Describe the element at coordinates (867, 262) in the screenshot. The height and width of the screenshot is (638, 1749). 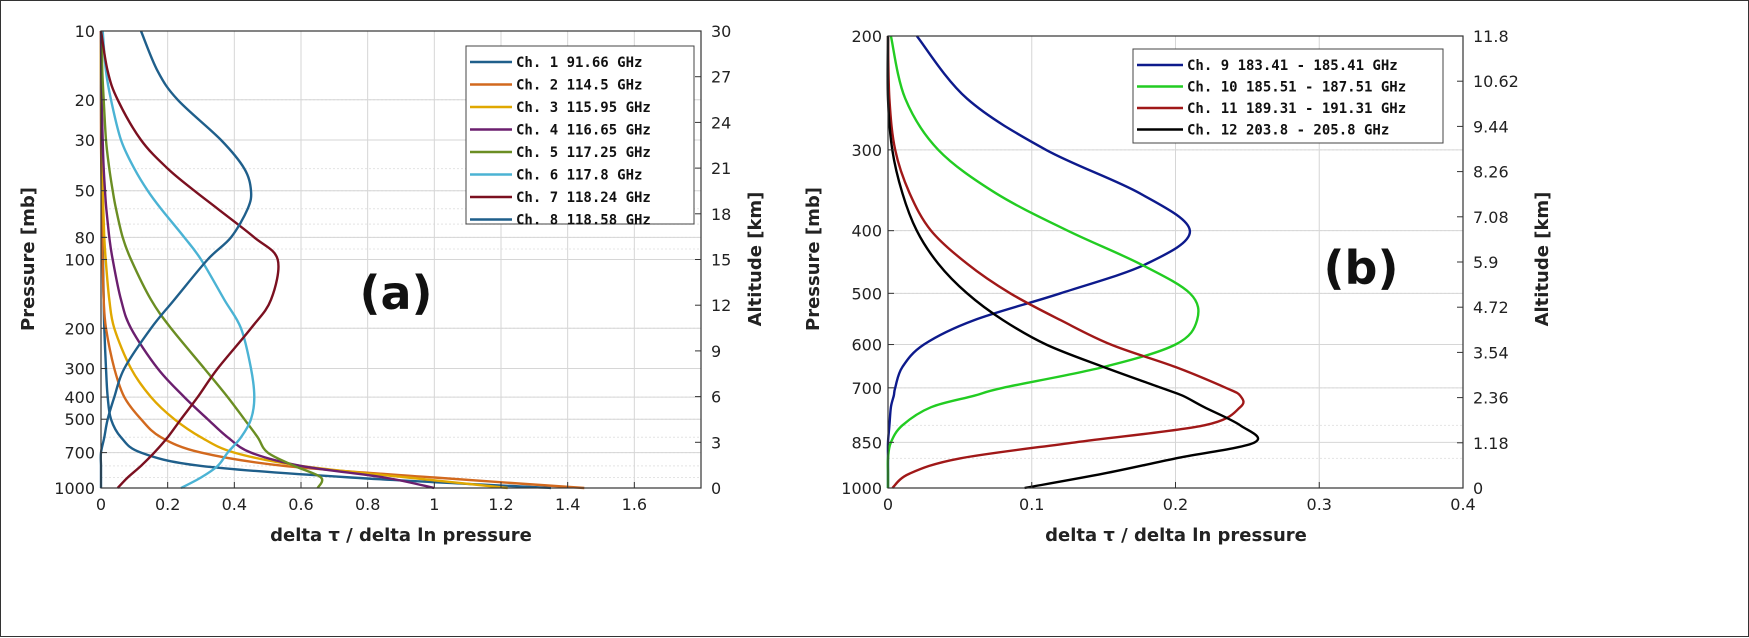
I see `y-ticks-b: 200 300 400 500 600 700 850 1000` at that location.